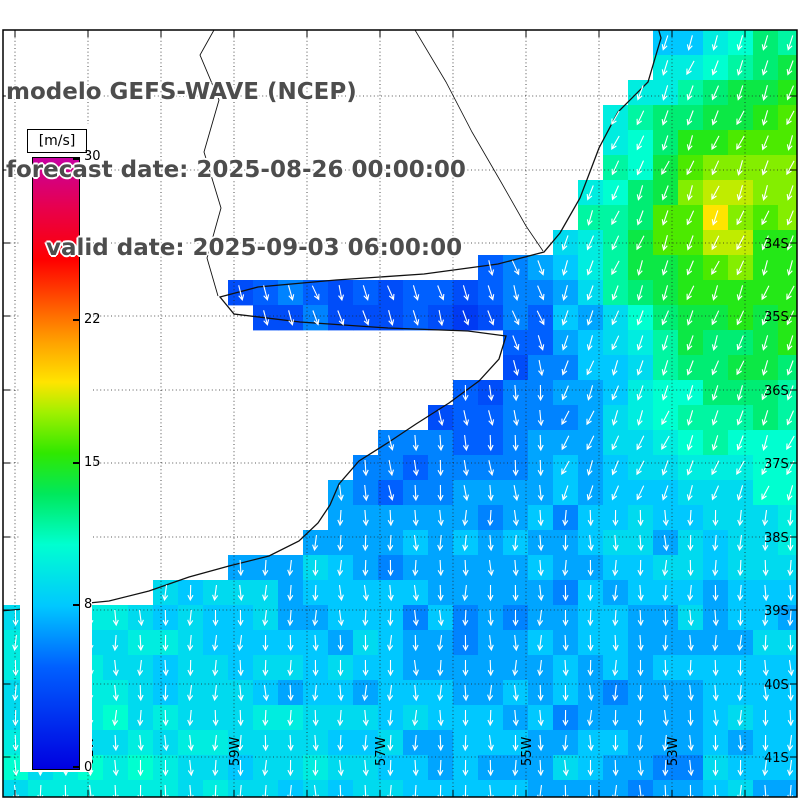 Image resolution: width=800 pixels, height=800 pixels. Describe the element at coordinates (776, 317) in the screenshot. I see `lat-label: 35S` at that location.